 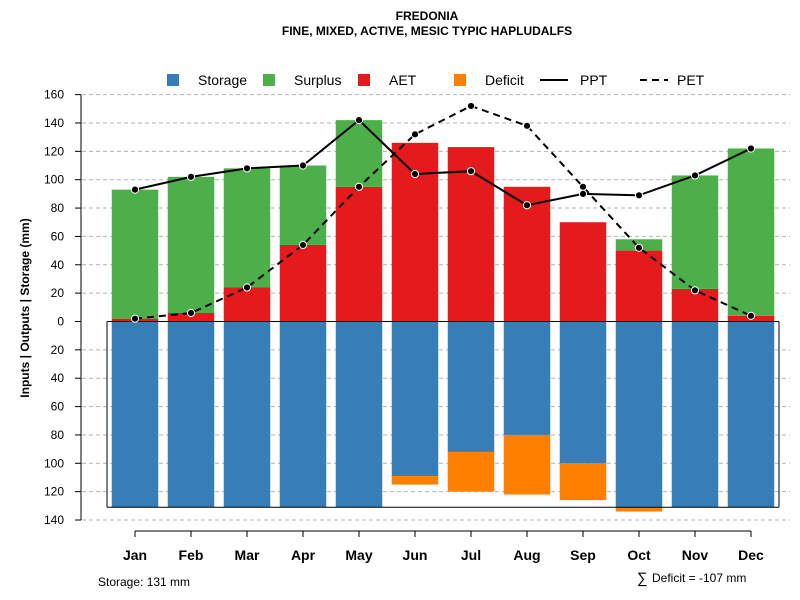 What do you see at coordinates (247, 287) in the screenshot?
I see `pet-point-mar` at bounding box center [247, 287].